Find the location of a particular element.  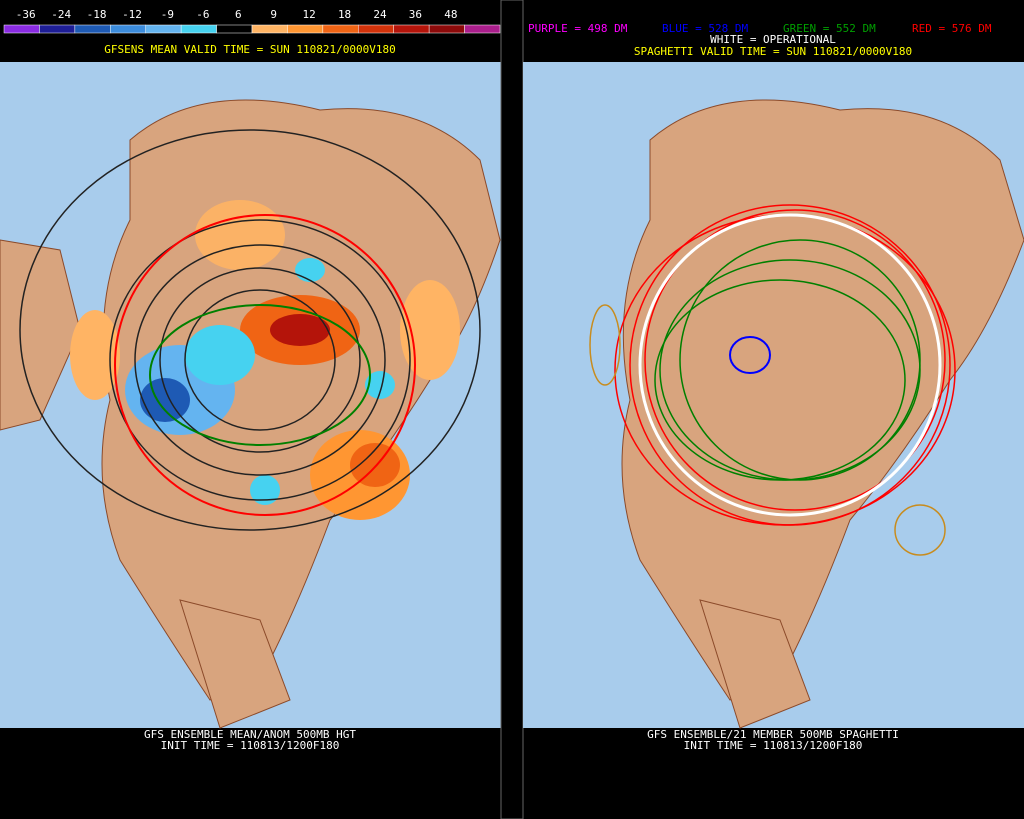

colorbar-label: 6 is located at coordinates (238, 14).